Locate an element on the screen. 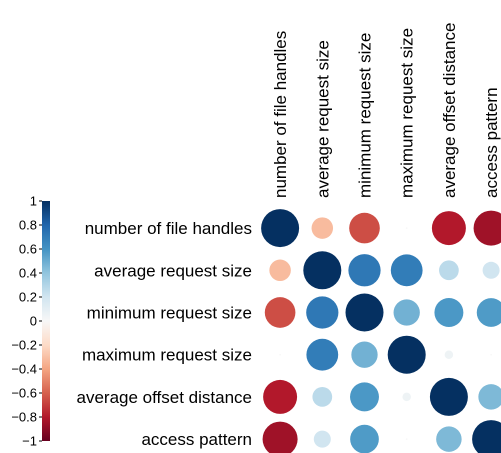  colorbar-tick-label: 1 is located at coordinates (33, 201).